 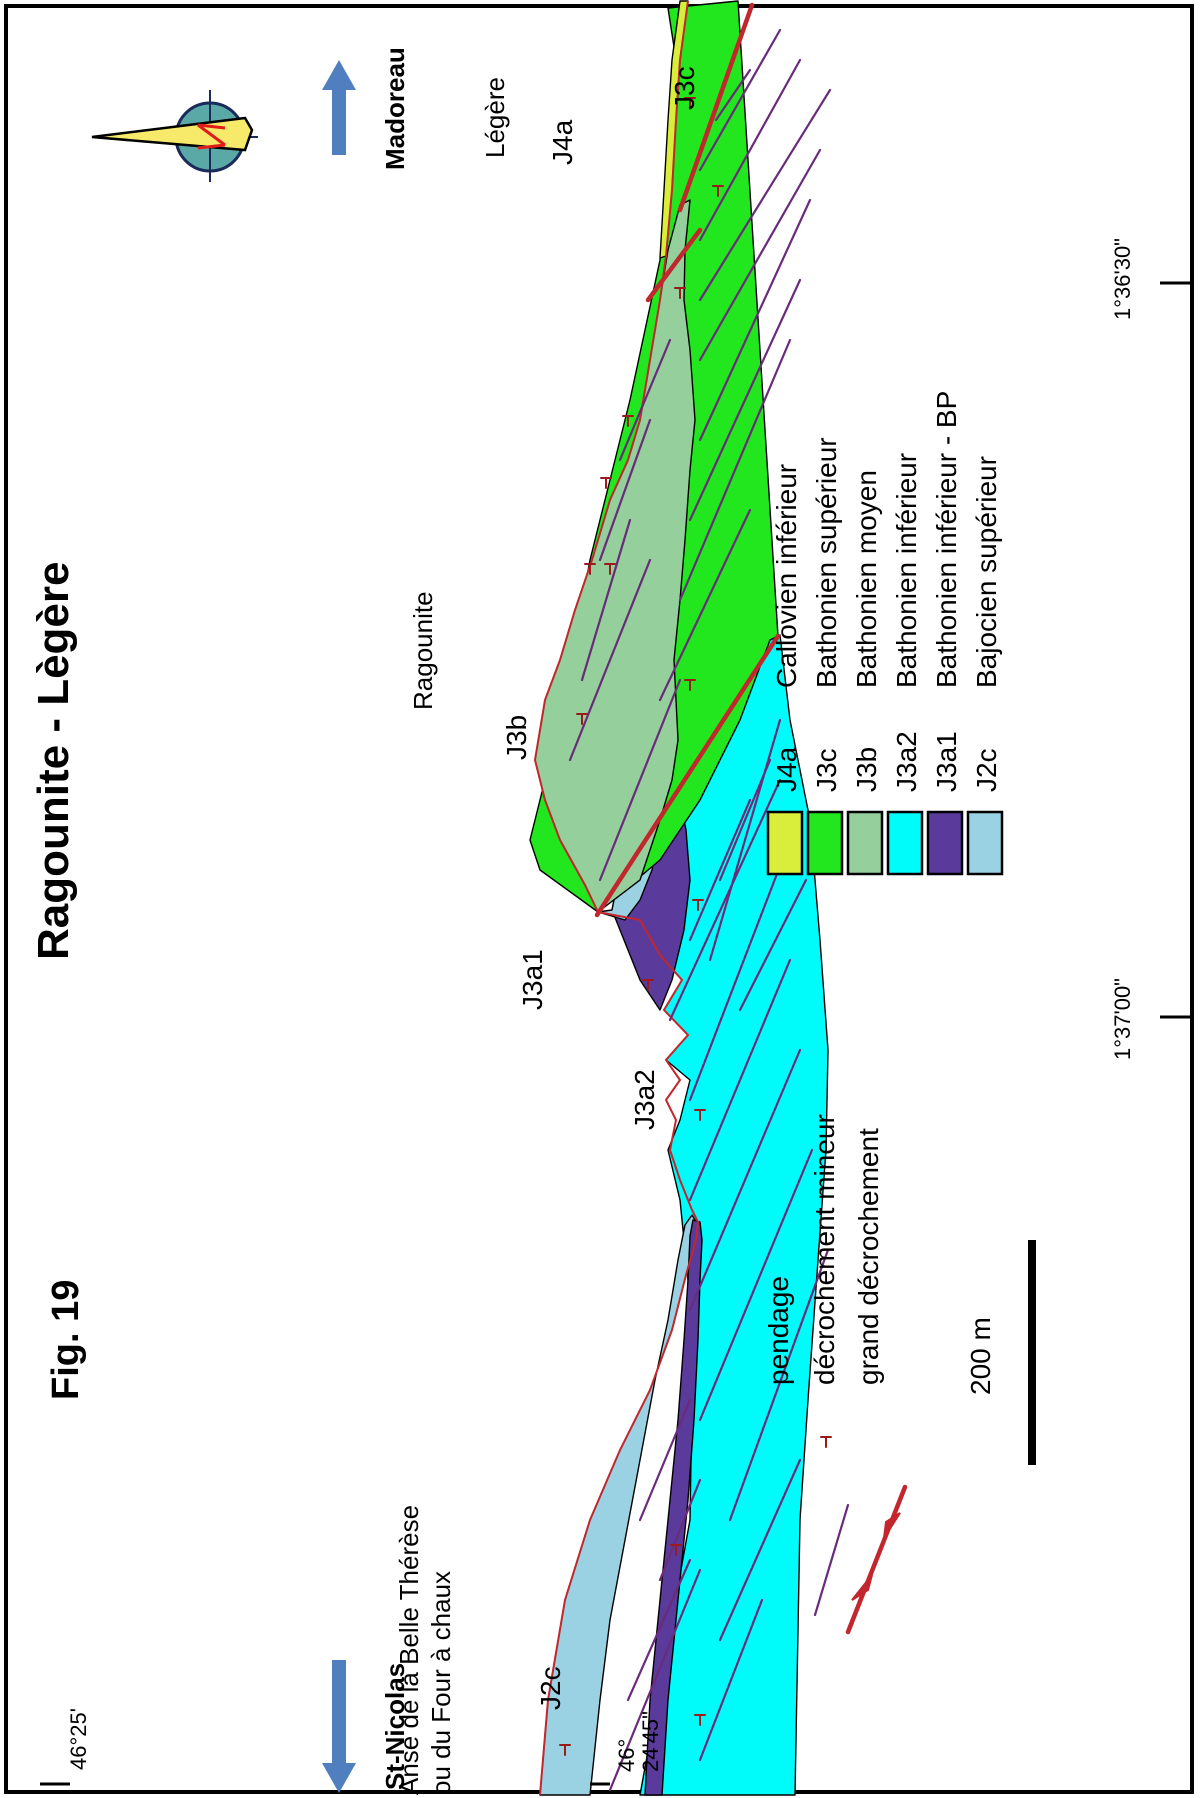 I want to click on legend-name-J3b: Bathonien moyen, so click(x=866, y=579).